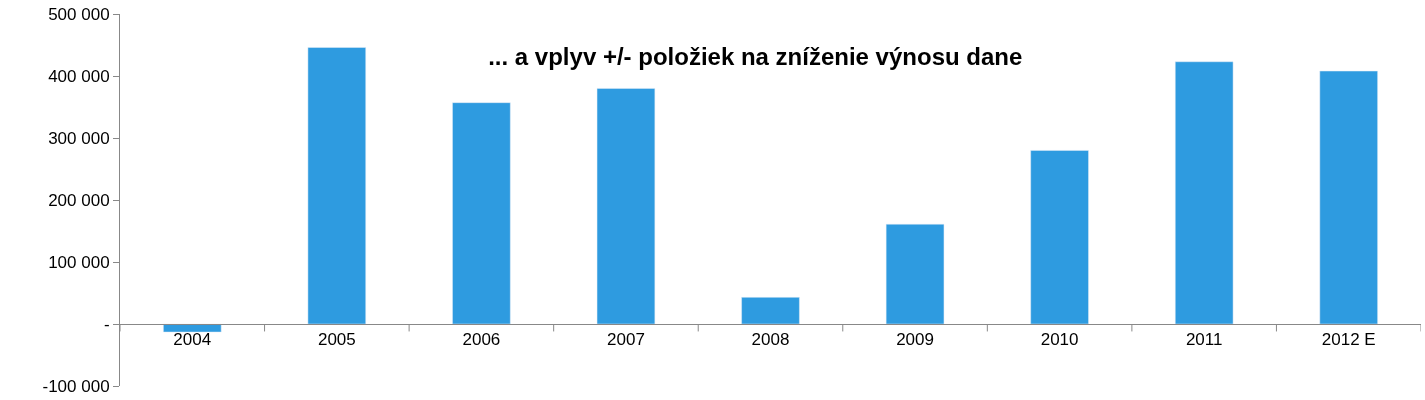 The image size is (1425, 400). What do you see at coordinates (79, 262) in the screenshot?
I see `y-tick-label: 100 000` at bounding box center [79, 262].